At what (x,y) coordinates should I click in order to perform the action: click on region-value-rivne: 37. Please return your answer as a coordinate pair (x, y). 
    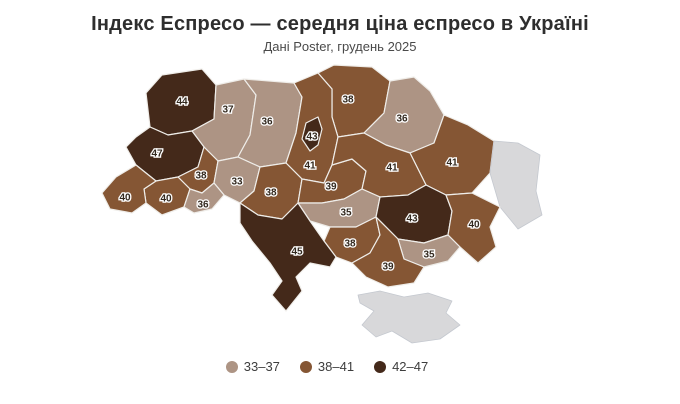
    Looking at the image, I should click on (228, 110).